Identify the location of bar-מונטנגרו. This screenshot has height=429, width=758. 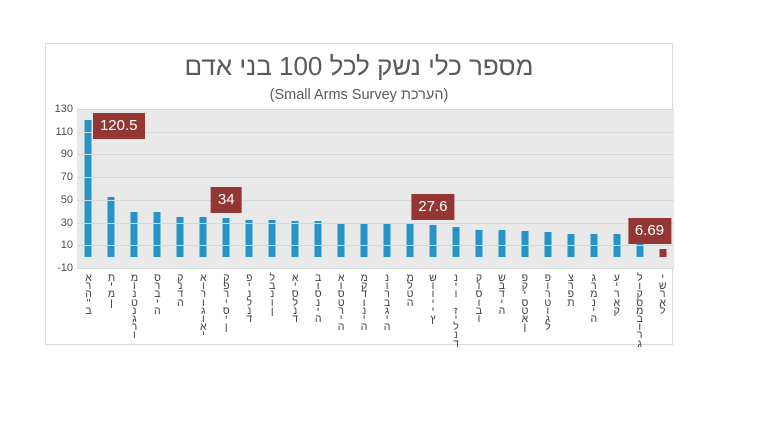
(134, 234).